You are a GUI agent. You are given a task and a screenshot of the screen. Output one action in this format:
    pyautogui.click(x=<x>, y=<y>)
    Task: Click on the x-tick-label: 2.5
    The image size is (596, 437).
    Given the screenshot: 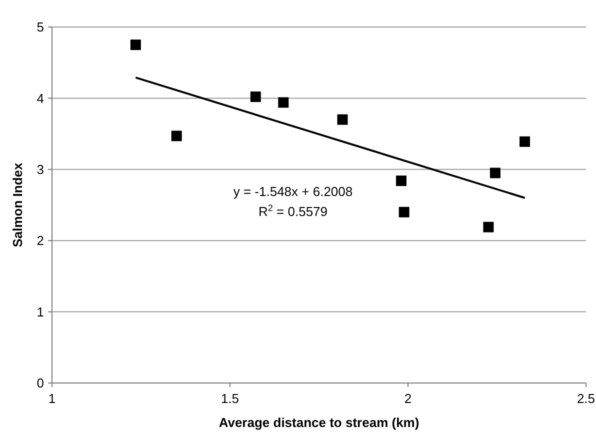 What is the action you would take?
    pyautogui.click(x=586, y=398)
    